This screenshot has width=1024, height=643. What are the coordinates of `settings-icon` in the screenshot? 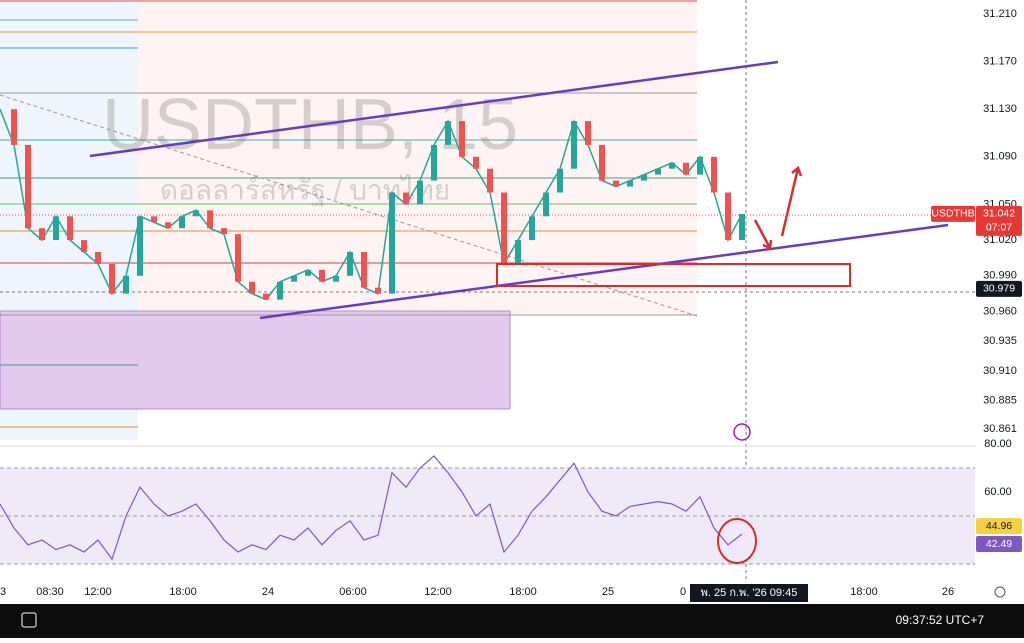 It's located at (1000, 592).